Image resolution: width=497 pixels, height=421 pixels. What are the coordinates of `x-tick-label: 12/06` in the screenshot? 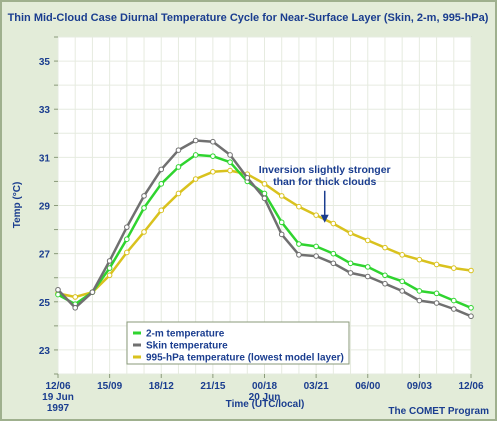 It's located at (470, 386).